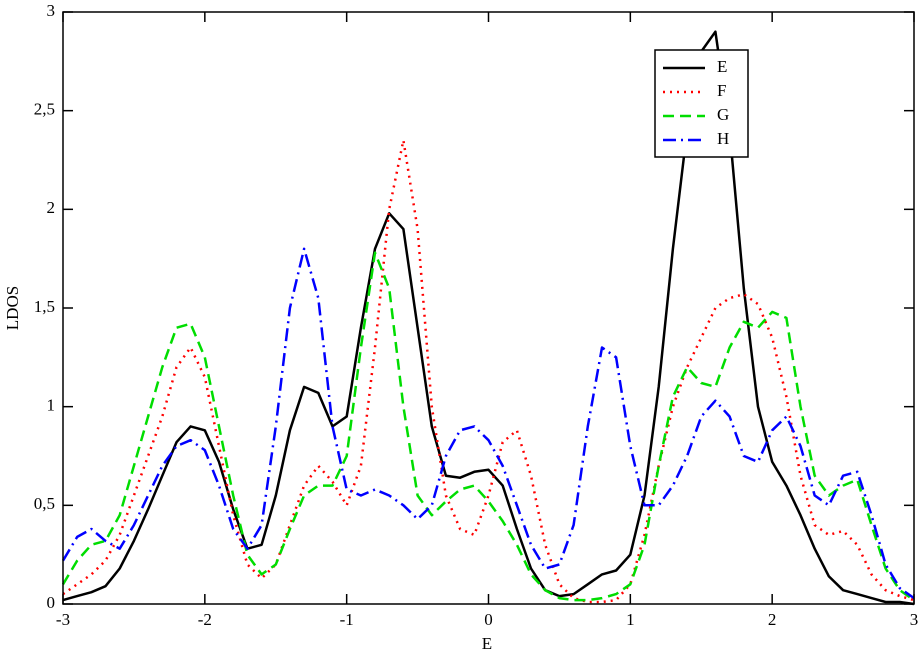  I want to click on x-tick-label: 2, so click(772, 619).